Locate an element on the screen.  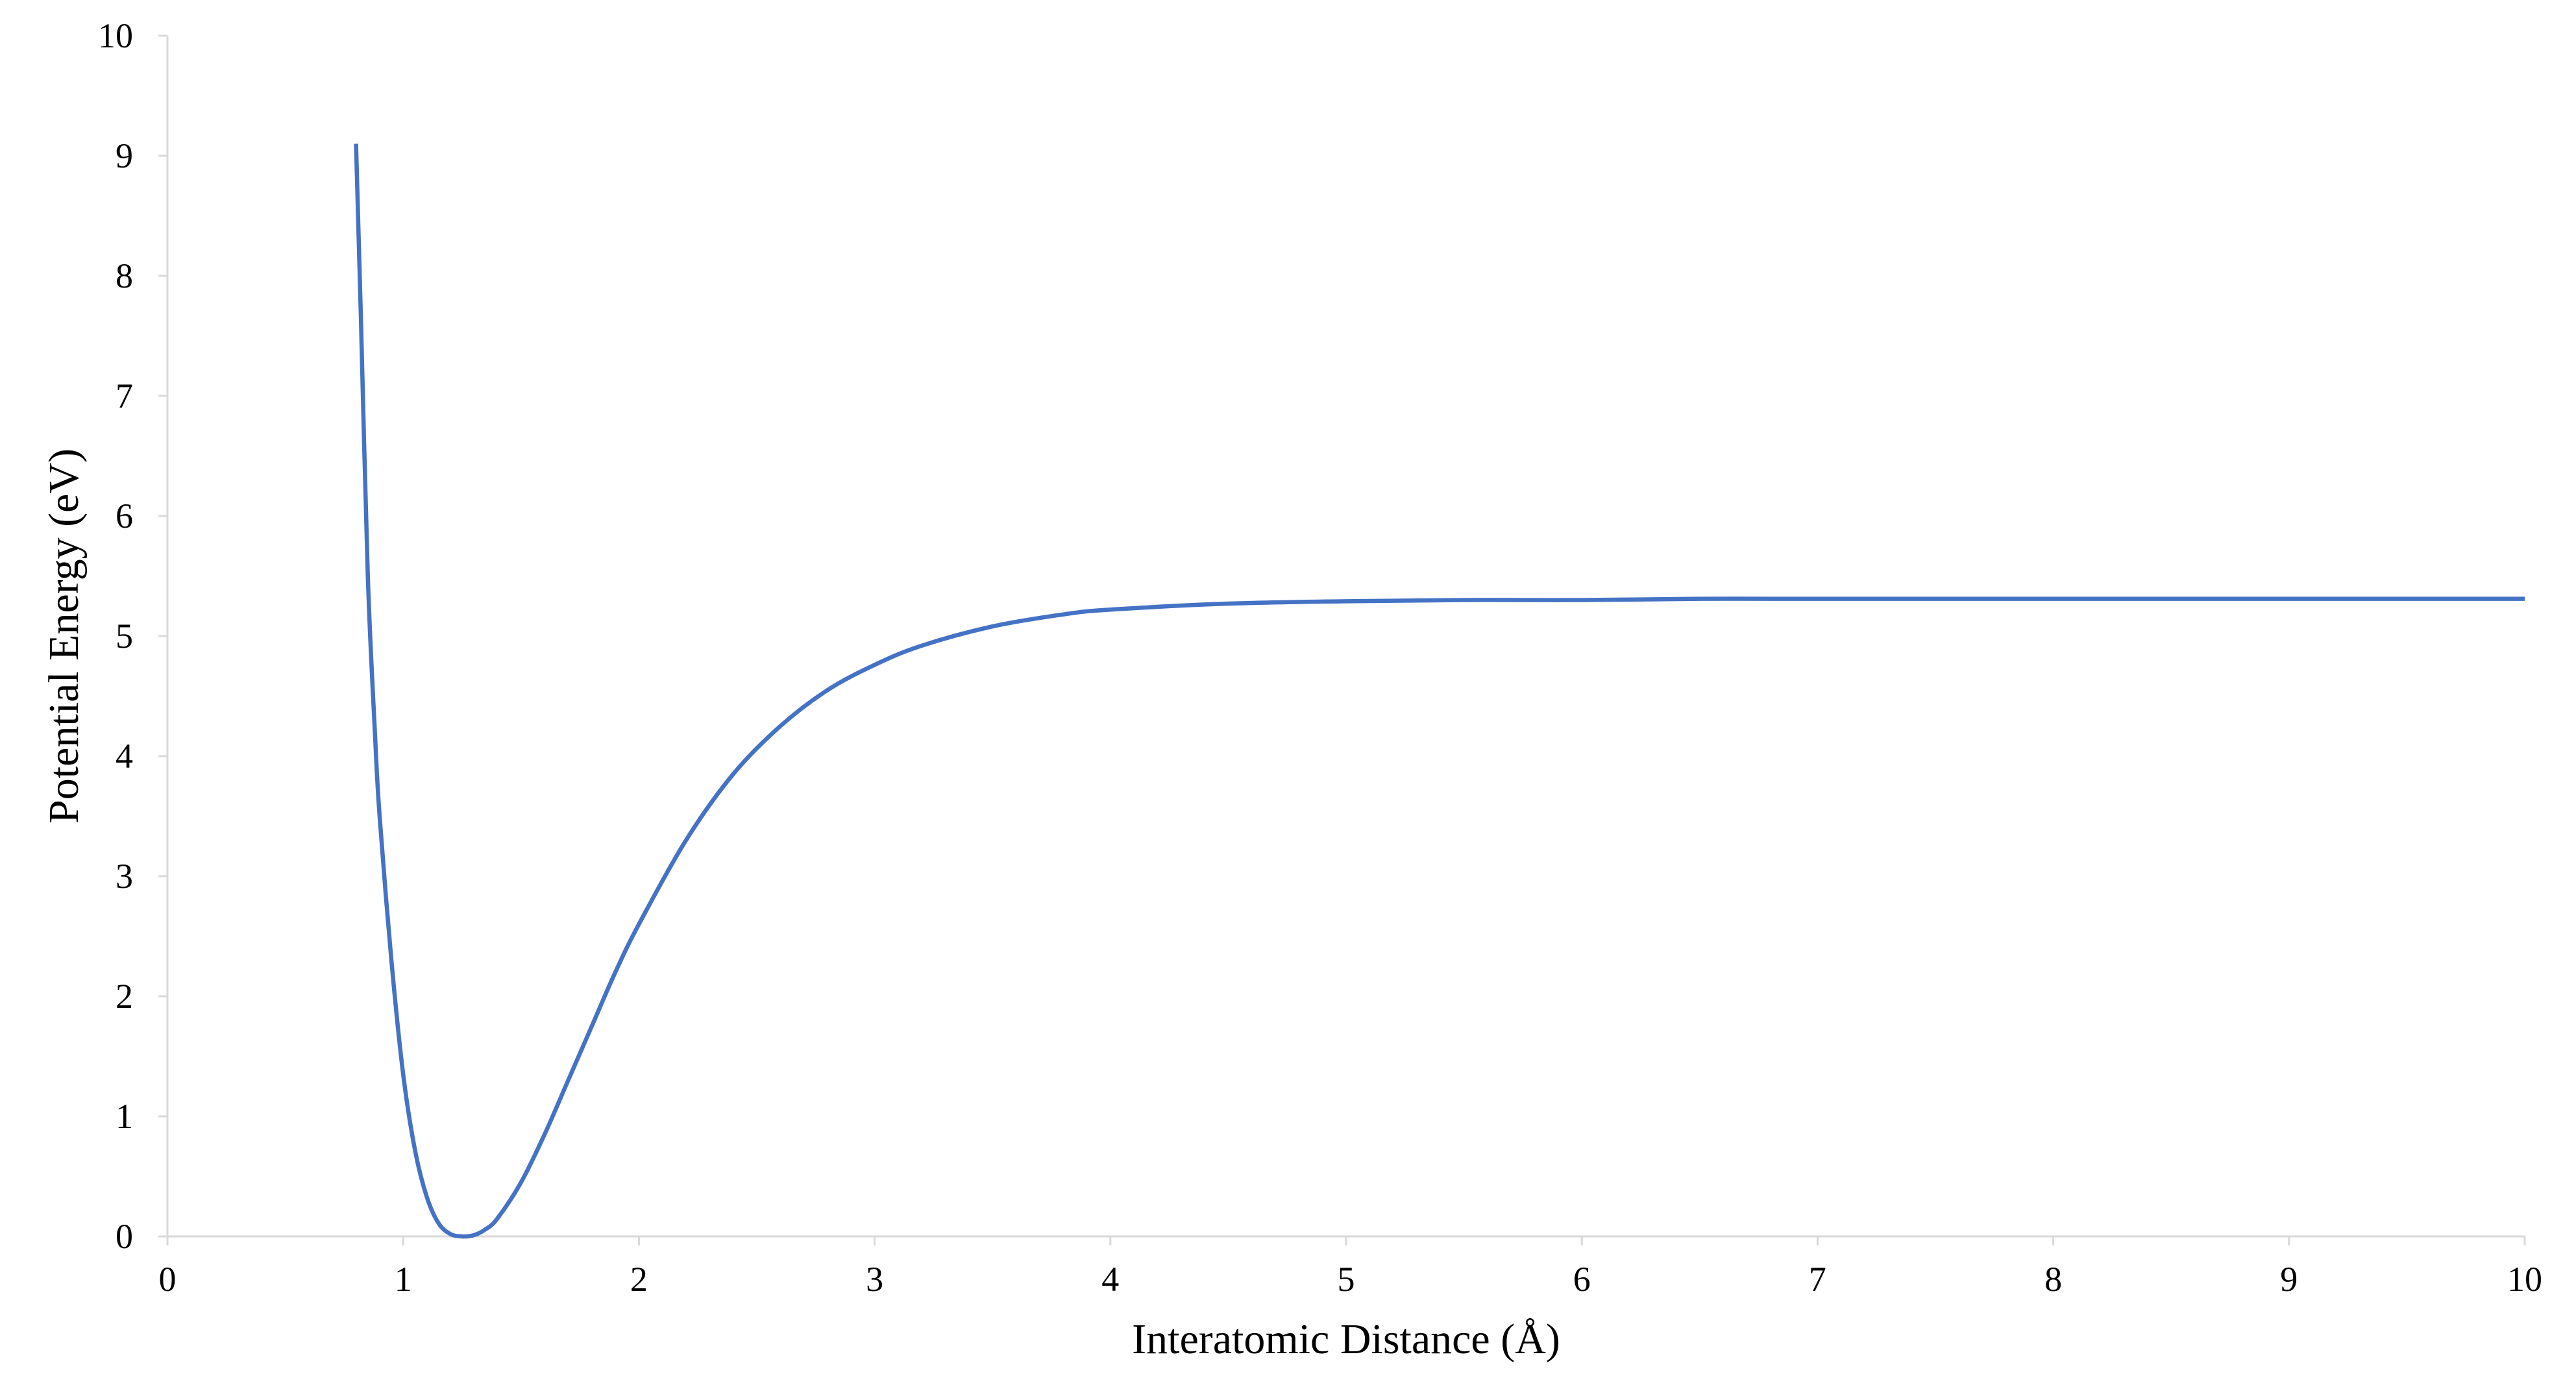
x-tick-label: 1 is located at coordinates (403, 1279).